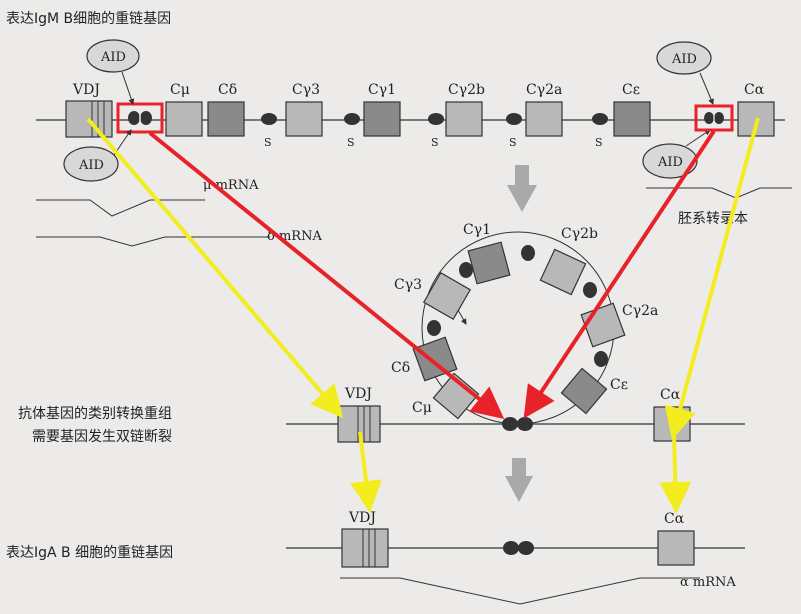 This screenshot has width=801, height=614. What do you see at coordinates (366, 472) in the screenshot?
I see `yellow-arrow-vdj-to-bottom` at bounding box center [366, 472].